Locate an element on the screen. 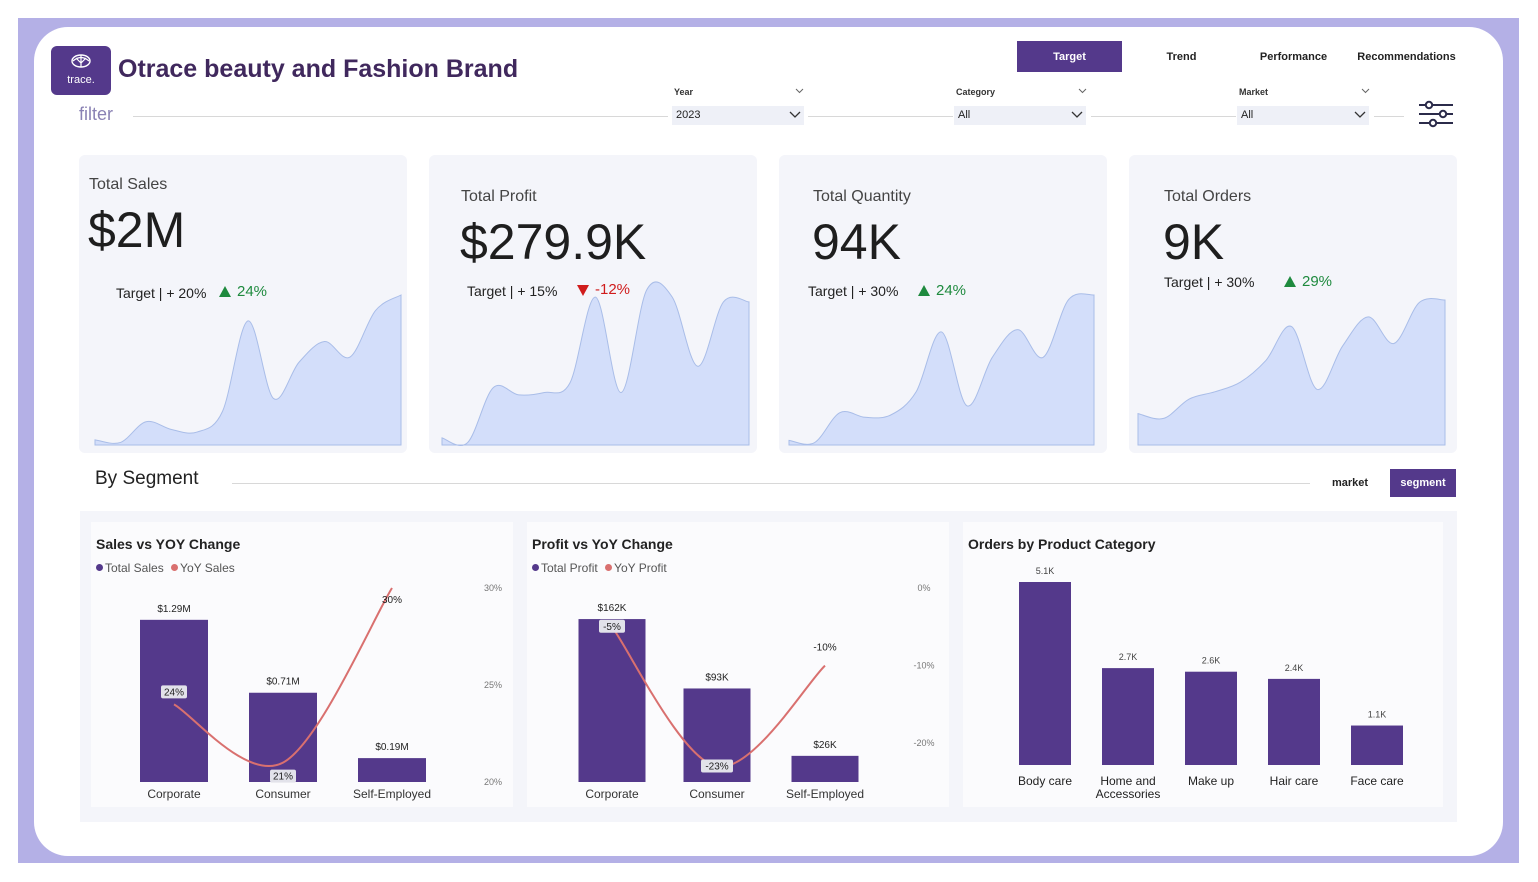 This screenshot has height=882, width=1538. kpi-target: Target | + 30% is located at coordinates (853, 291).